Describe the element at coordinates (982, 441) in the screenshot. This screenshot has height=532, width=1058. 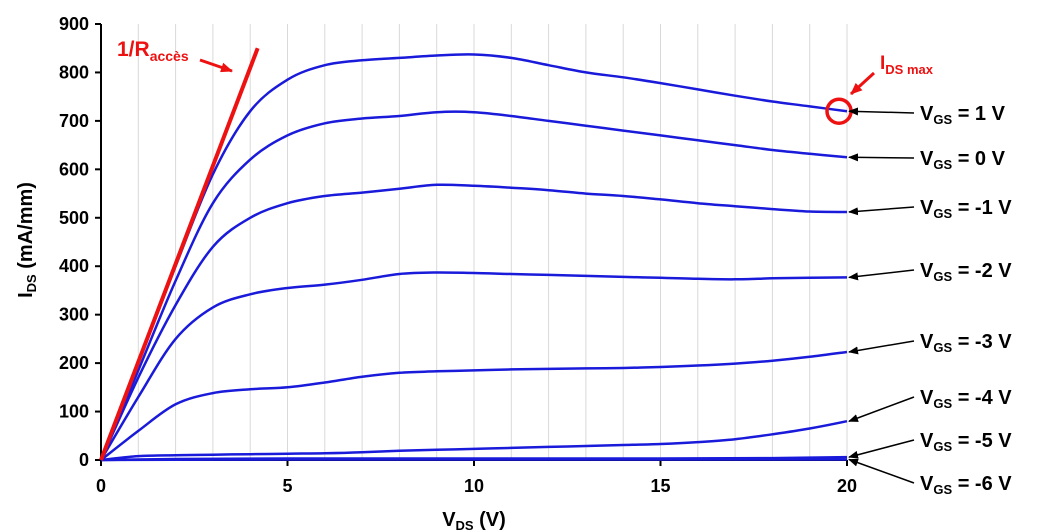
I see `series-label-value-6: = -5 V` at that location.